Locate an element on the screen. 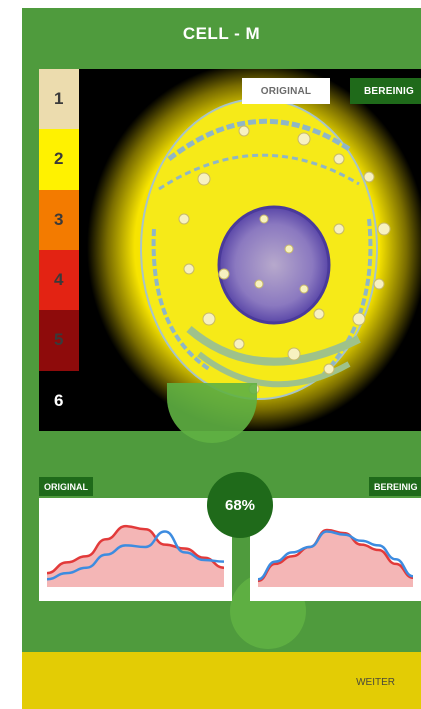  background-circle is located at coordinates (212, 413).